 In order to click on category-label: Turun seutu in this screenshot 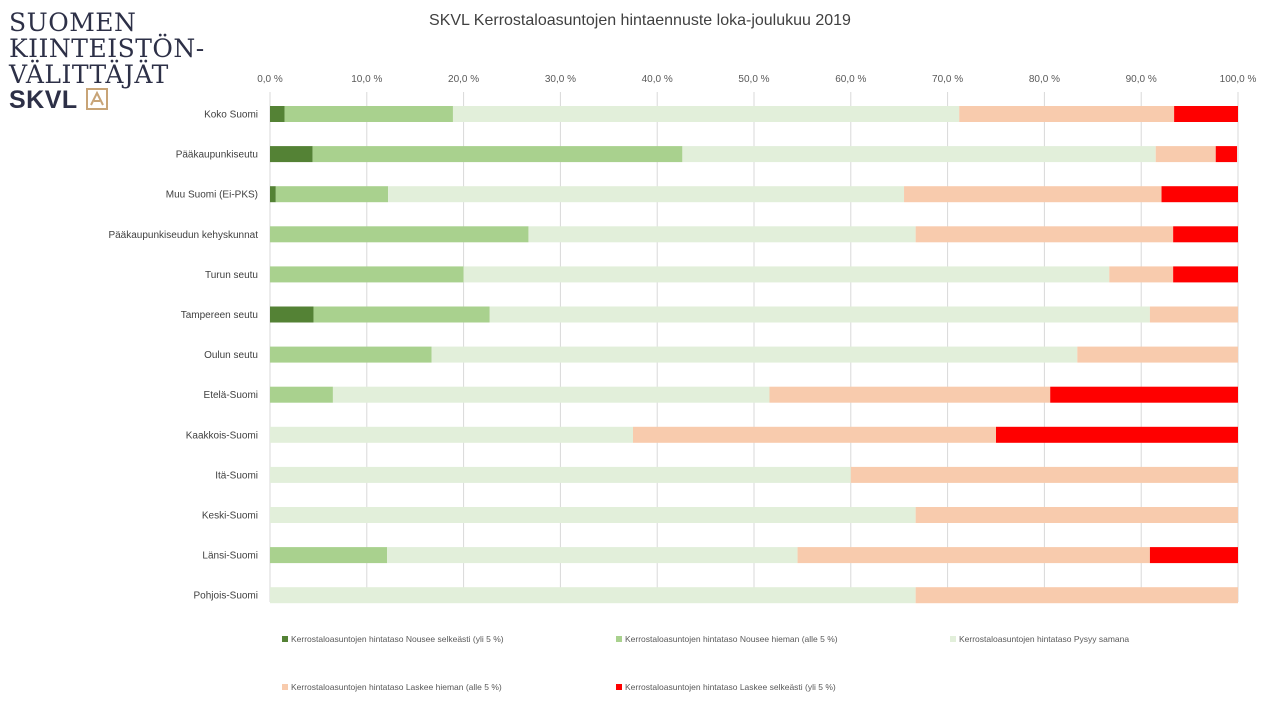, I will do `click(231, 275)`.